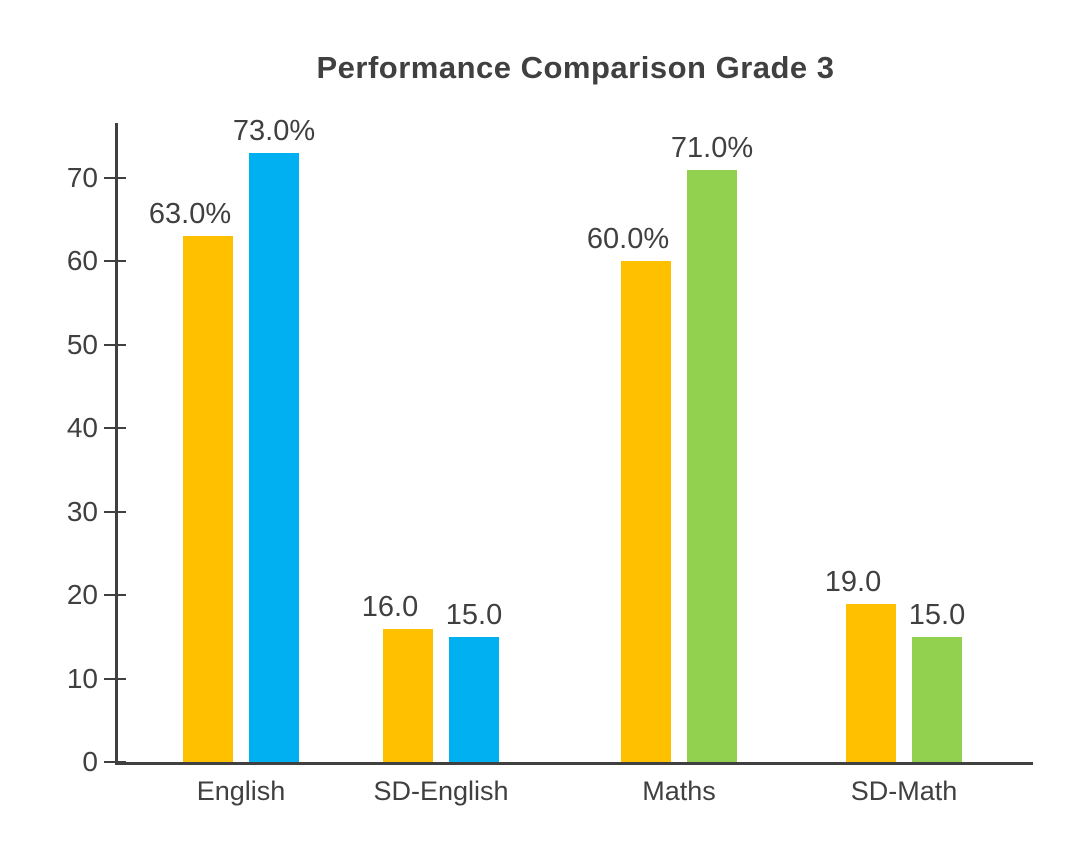 Image resolution: width=1067 pixels, height=860 pixels. What do you see at coordinates (679, 791) in the screenshot?
I see `x-axis-label-maths: Maths` at bounding box center [679, 791].